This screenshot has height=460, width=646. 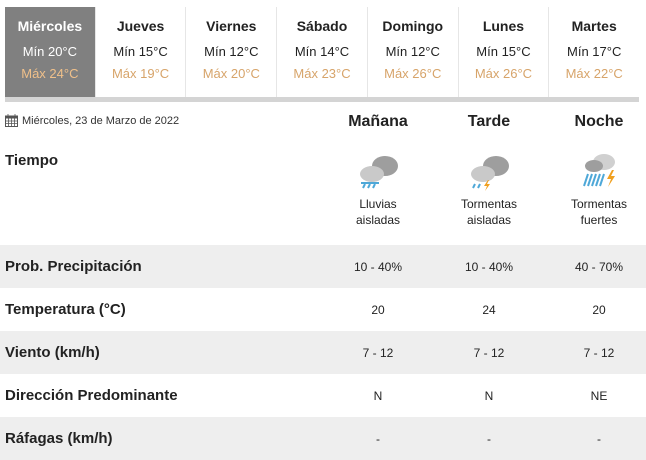 I want to click on tab-jueves: Jueves Mín 15°C Máx 19°C, so click(x=141, y=52).